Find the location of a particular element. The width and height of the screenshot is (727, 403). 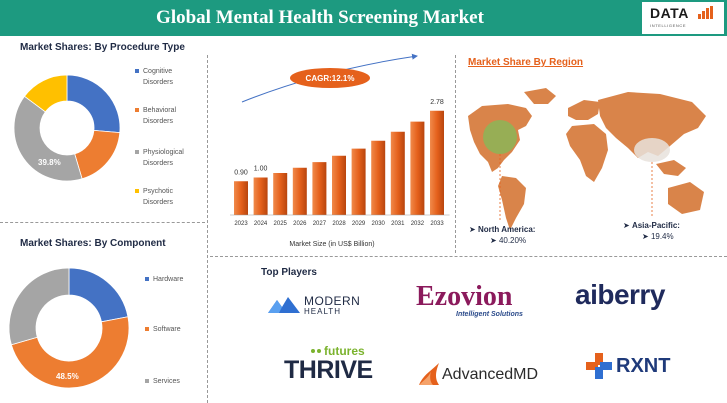

bar-tick-label: 2027 is located at coordinates (320, 224).